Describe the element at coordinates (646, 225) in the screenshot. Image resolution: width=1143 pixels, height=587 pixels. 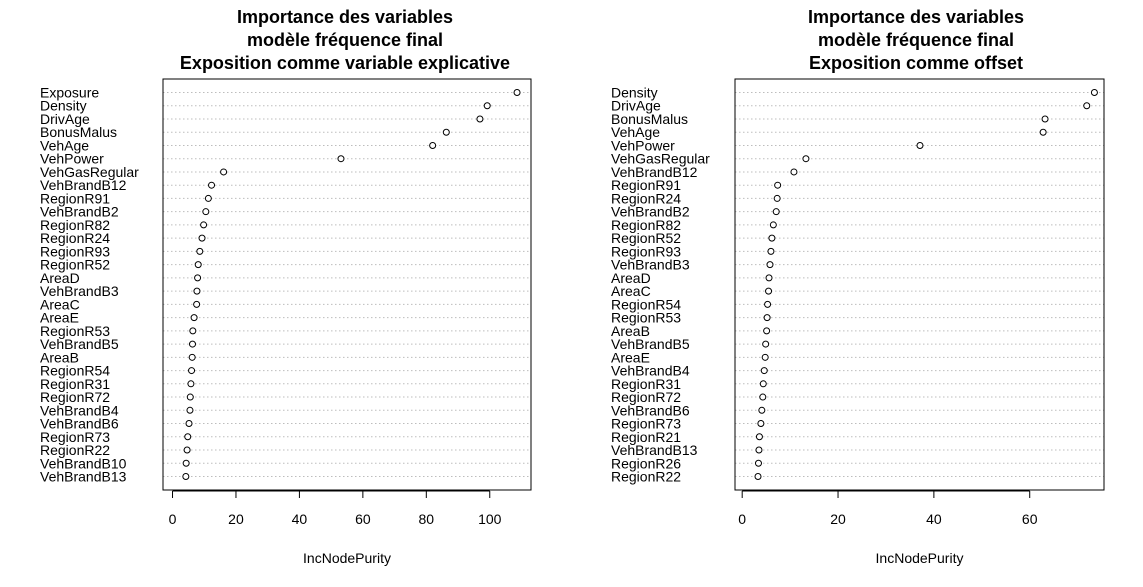
I see `category-label: RegionR82` at that location.